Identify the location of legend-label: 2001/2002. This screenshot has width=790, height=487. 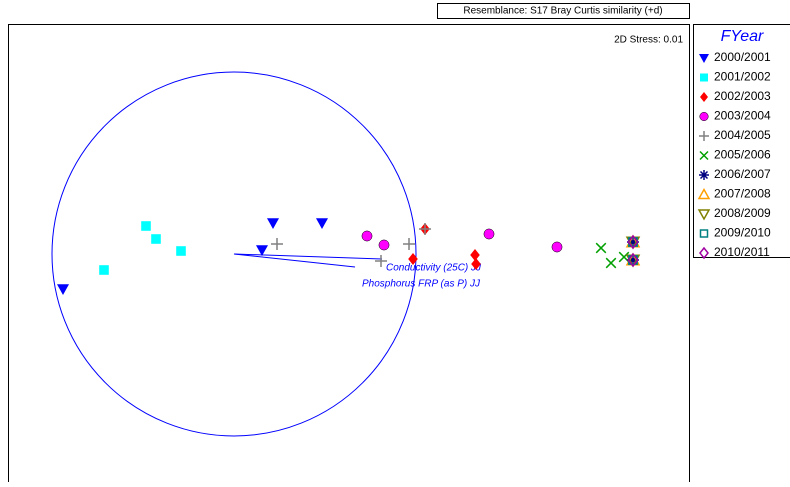
(742, 77).